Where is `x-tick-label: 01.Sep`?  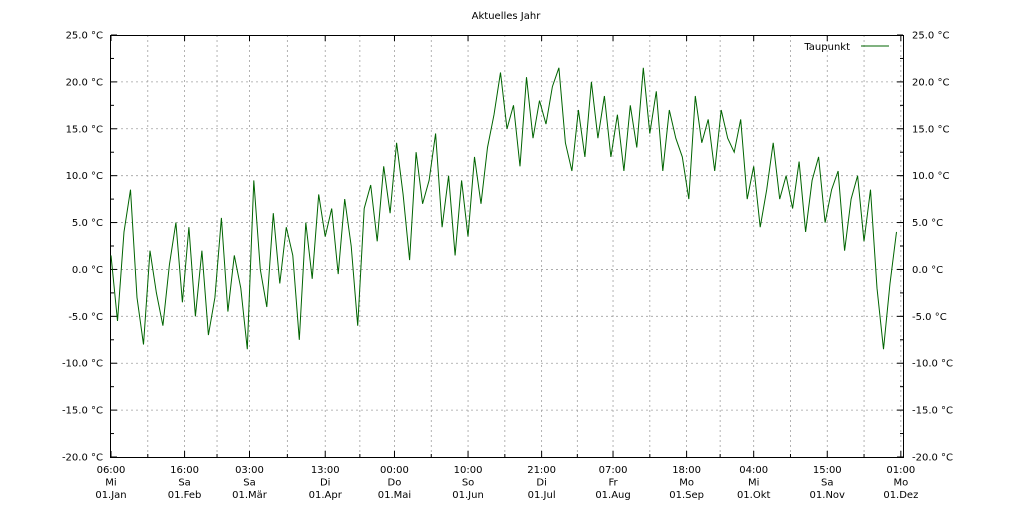
x-tick-label: 01.Sep is located at coordinates (686, 495).